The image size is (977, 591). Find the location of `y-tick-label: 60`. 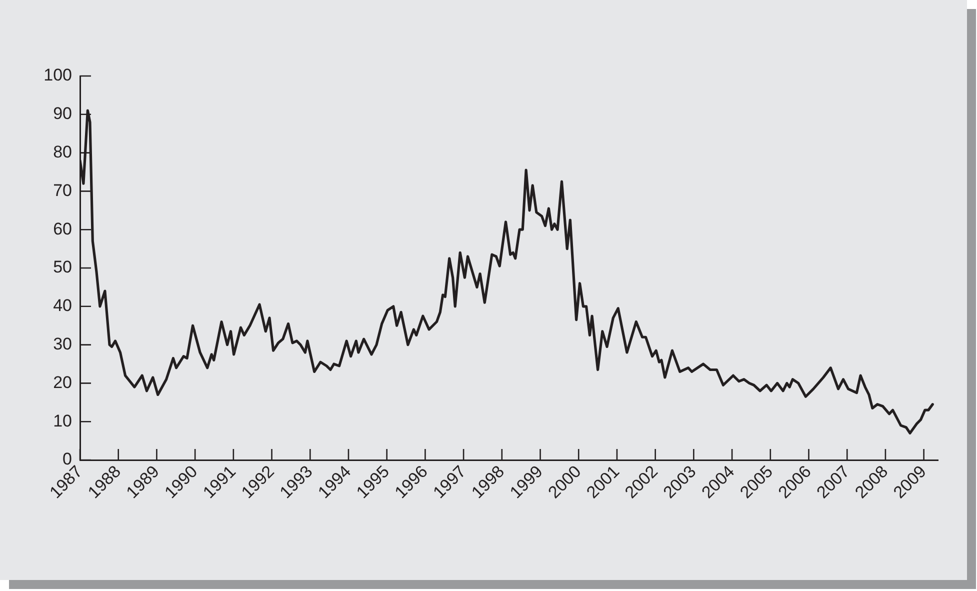

y-tick-label: 60 is located at coordinates (62, 228).